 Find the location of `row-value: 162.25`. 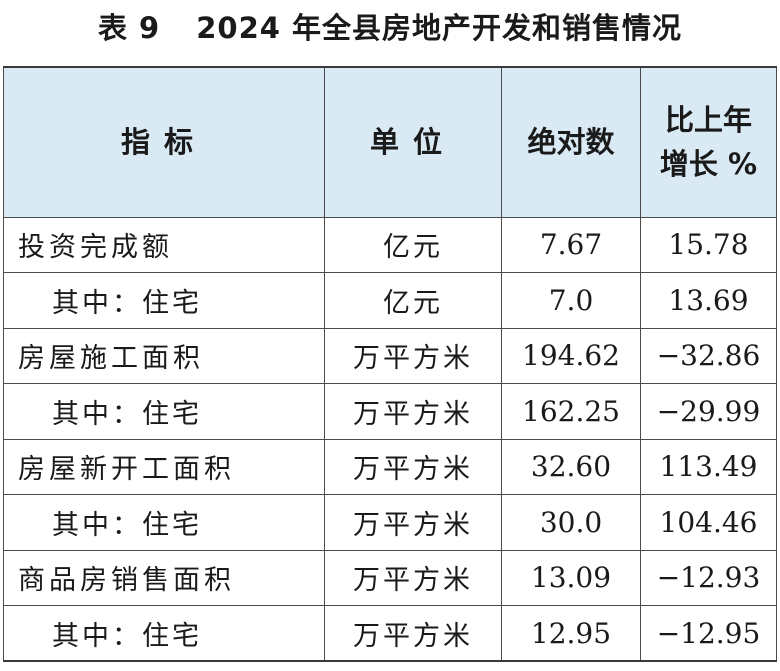

row-value: 162.25 is located at coordinates (571, 411).